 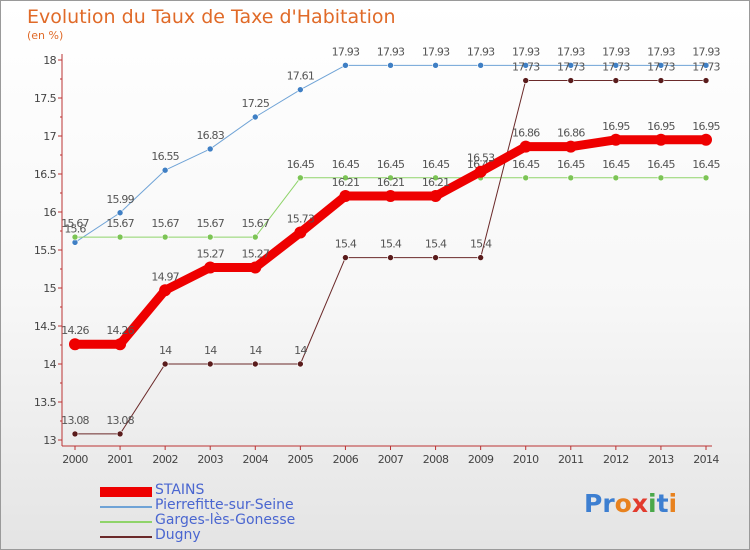 I want to click on x-tick-label: 2002, so click(x=165, y=459).